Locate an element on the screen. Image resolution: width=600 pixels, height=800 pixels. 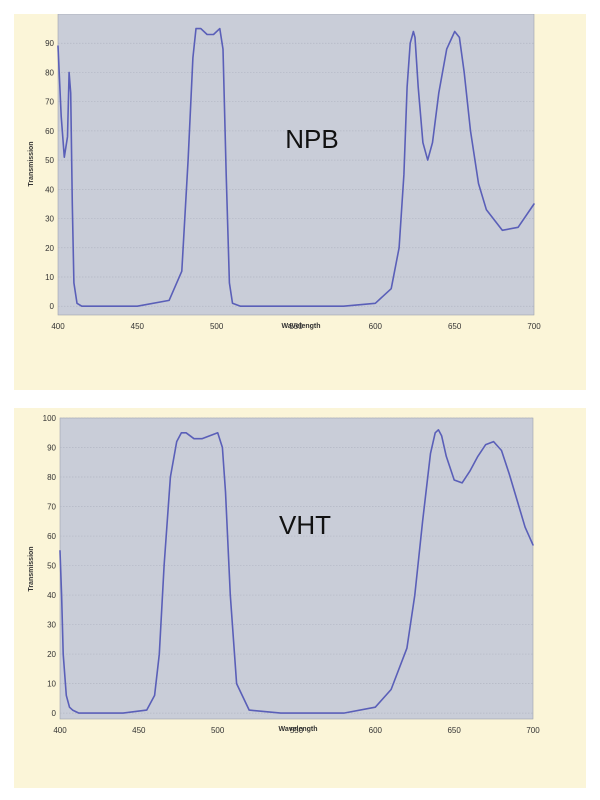
chart-annotation: NPB is located at coordinates (311, 139).